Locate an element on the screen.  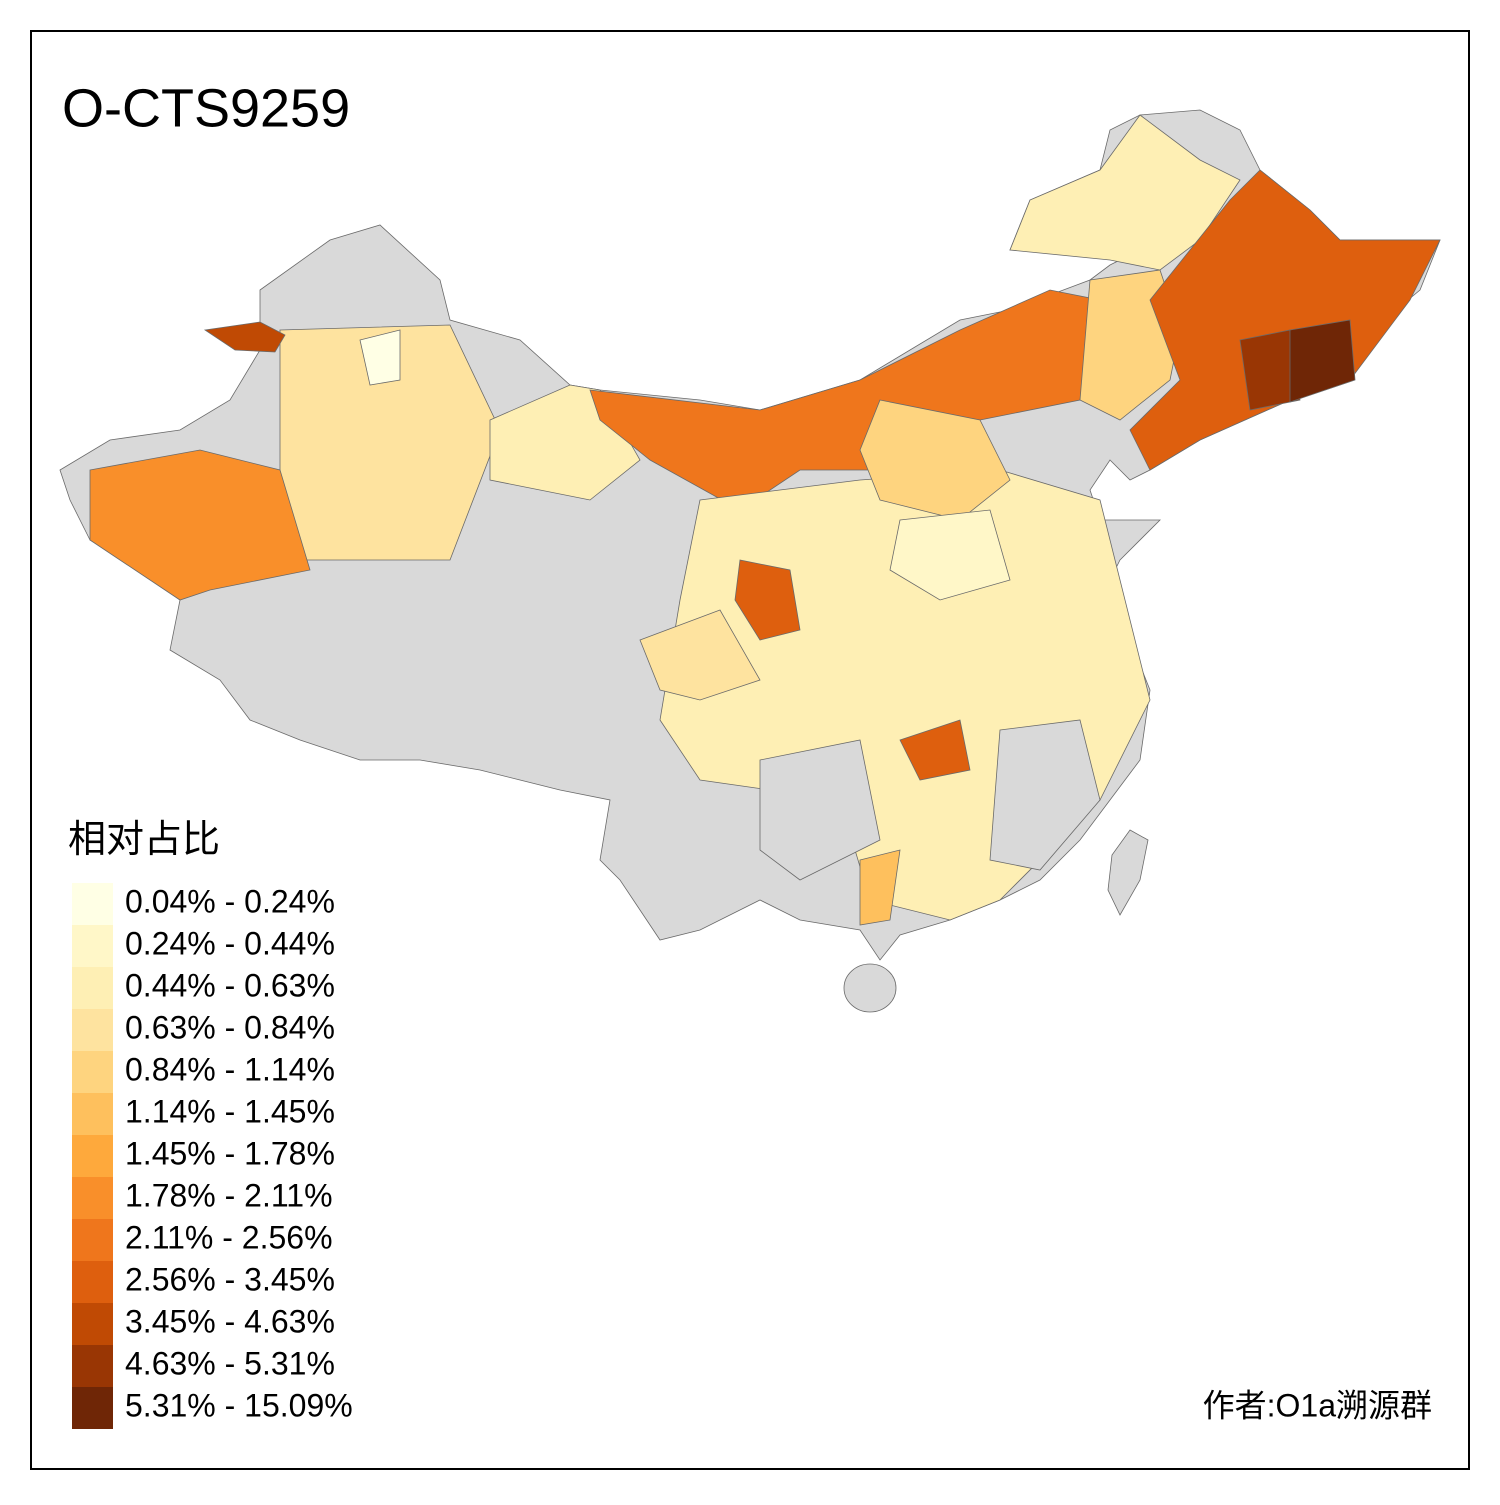
title: O-CTS9259 is located at coordinates (206, 108).